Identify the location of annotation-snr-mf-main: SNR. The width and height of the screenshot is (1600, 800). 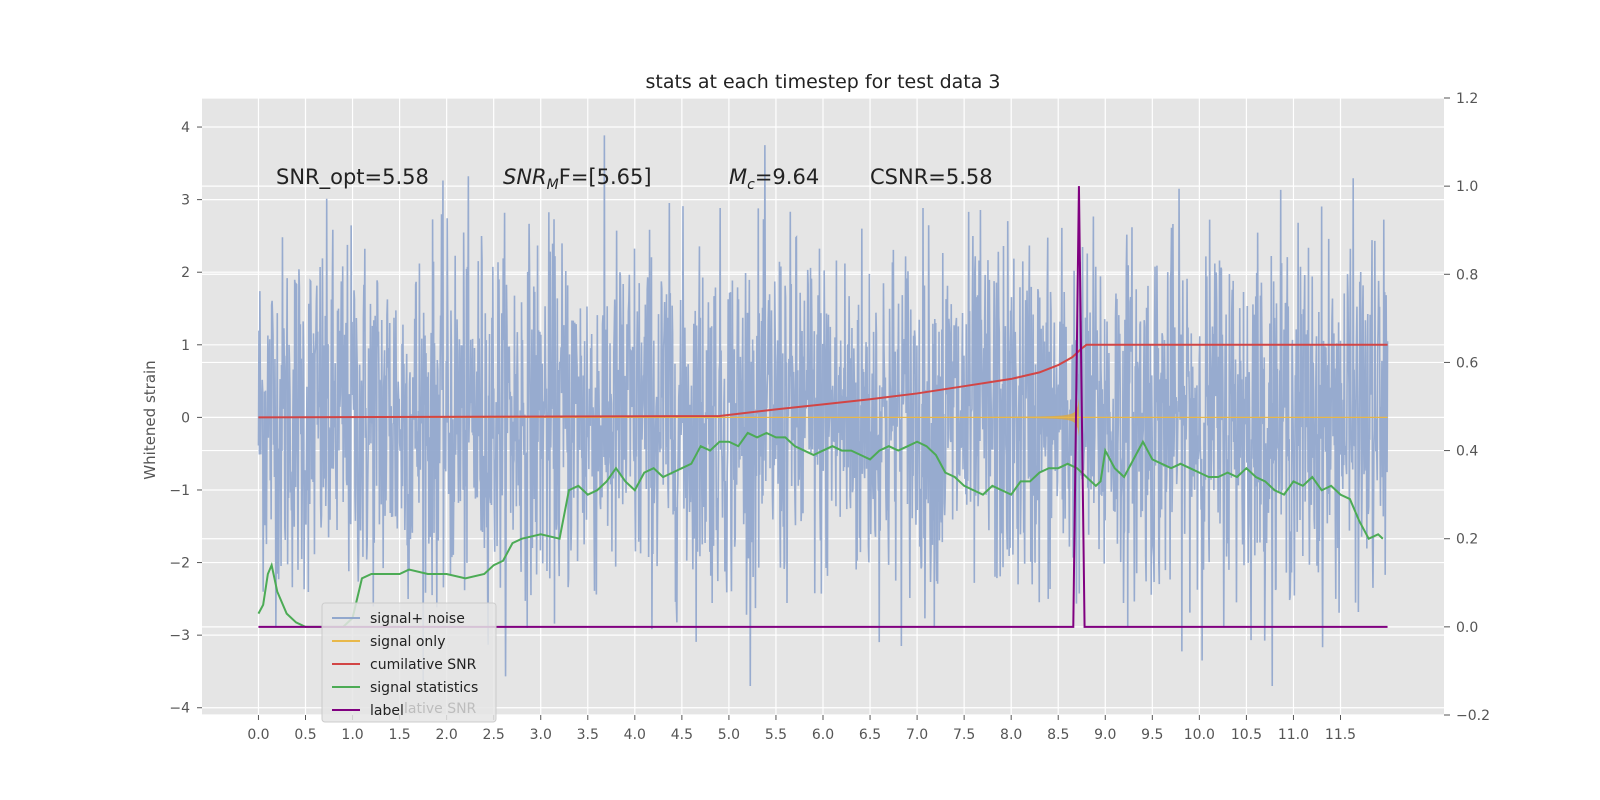
(525, 177).